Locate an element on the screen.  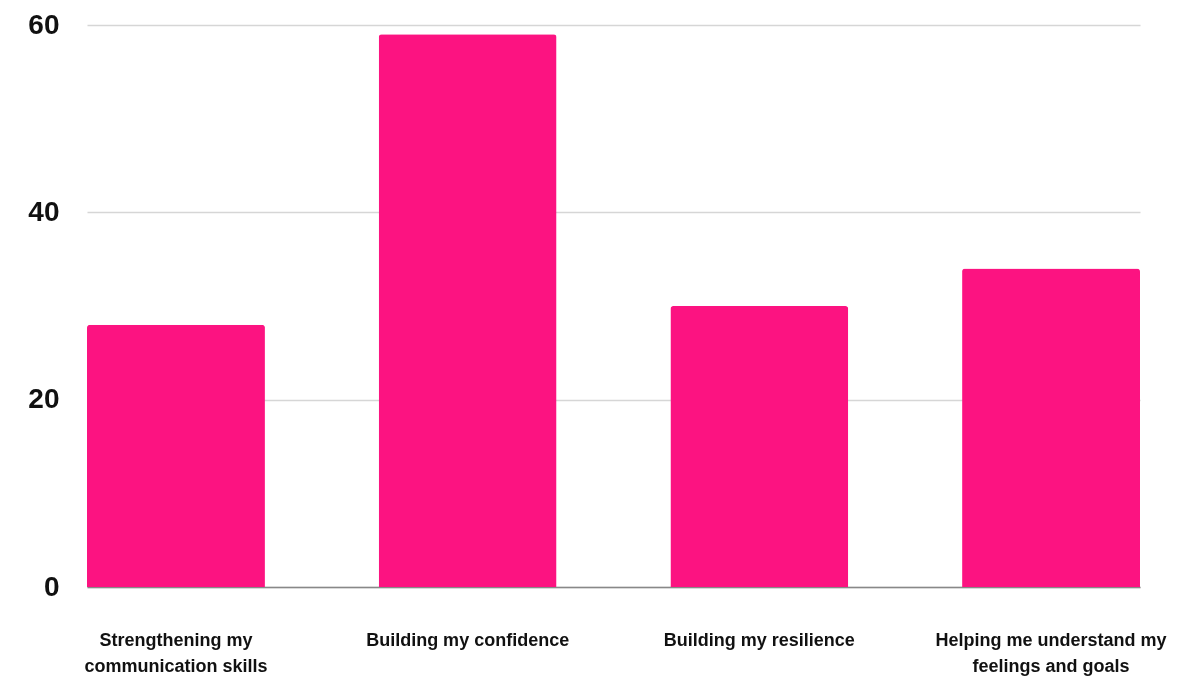
y-tick-label: 60 is located at coordinates (44, 24).